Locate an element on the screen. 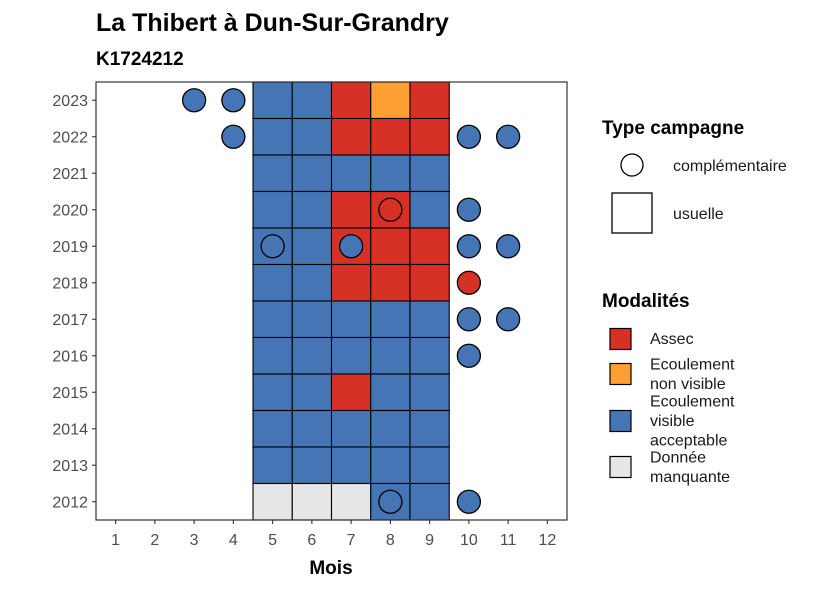  y-tick-label: 2019 is located at coordinates (70, 247).